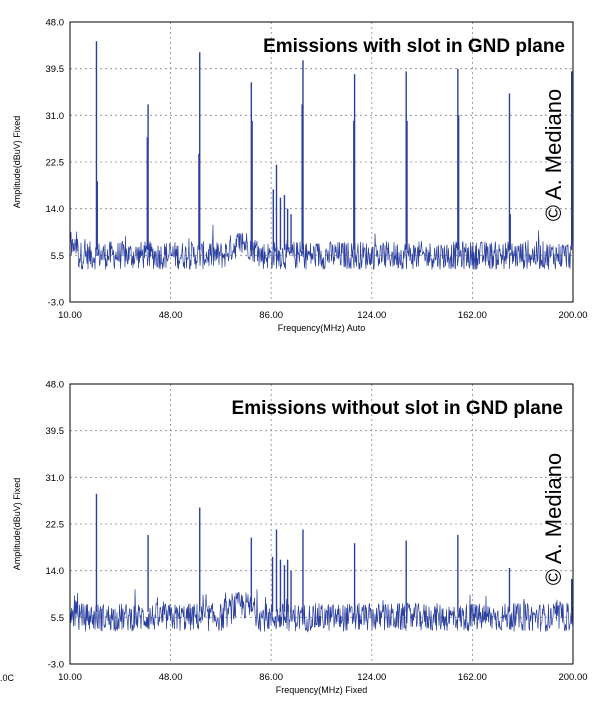  Describe the element at coordinates (553, 519) in the screenshot. I see `chart-2-watermark: © A. Mediano` at that location.